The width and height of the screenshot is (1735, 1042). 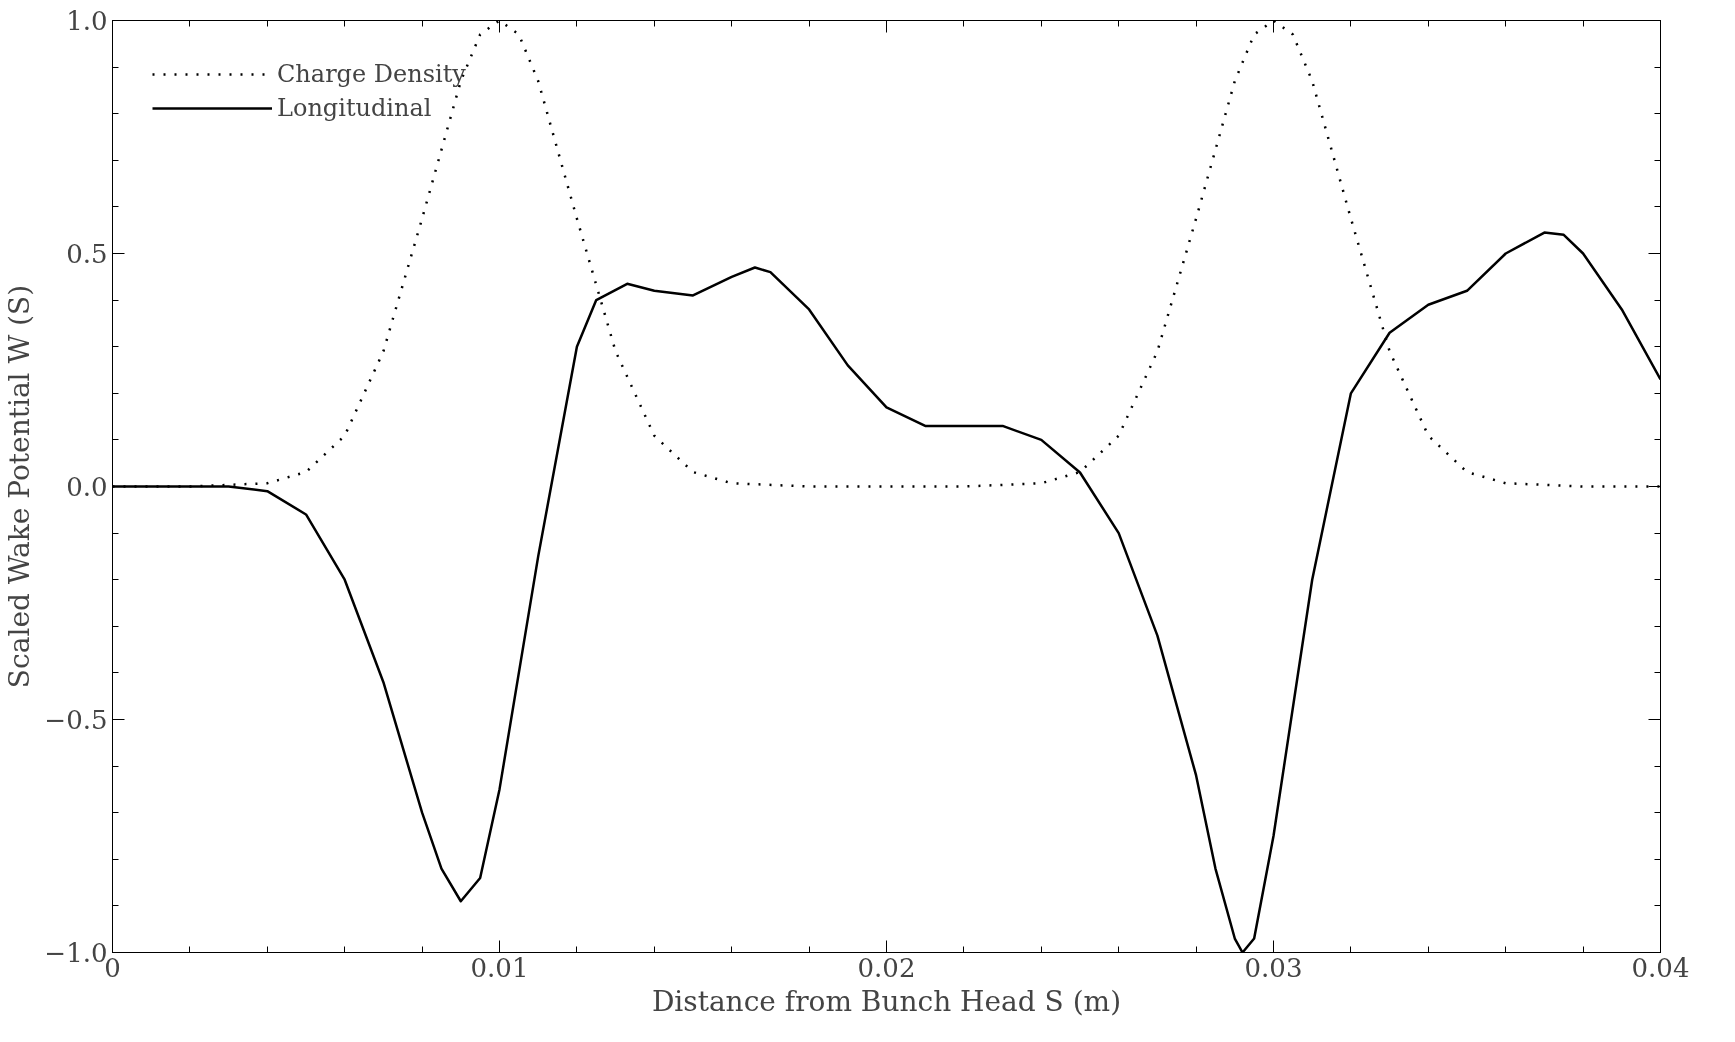 What do you see at coordinates (1273, 967) in the screenshot?
I see `x-tick-label: 0.03` at bounding box center [1273, 967].